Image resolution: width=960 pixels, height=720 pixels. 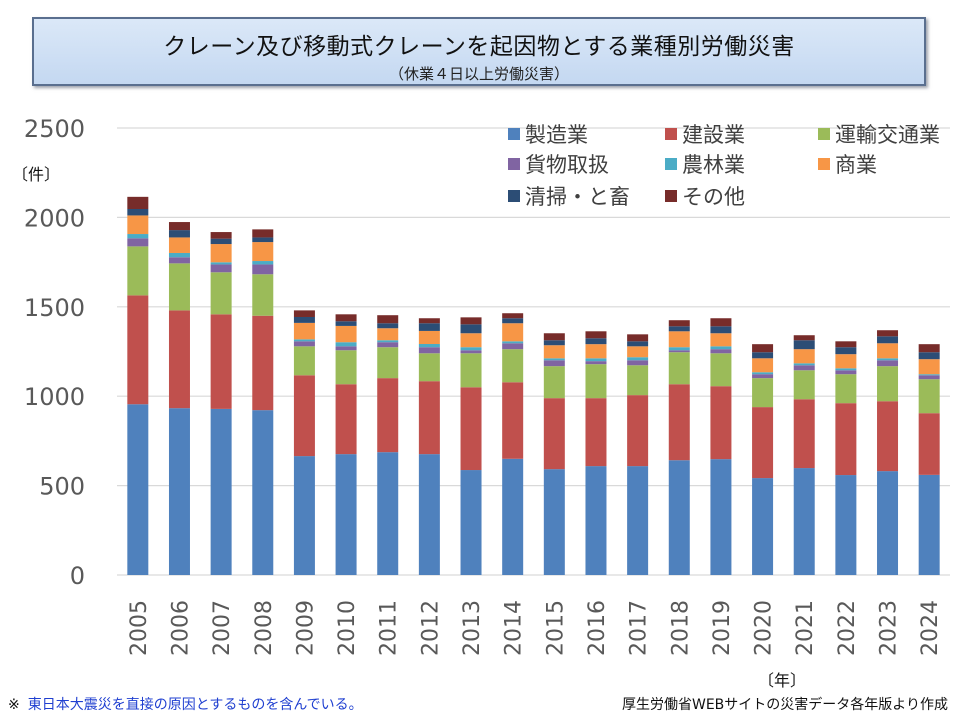 What do you see at coordinates (713, 165) in the screenshot?
I see `legend-label: 農林業` at bounding box center [713, 165].